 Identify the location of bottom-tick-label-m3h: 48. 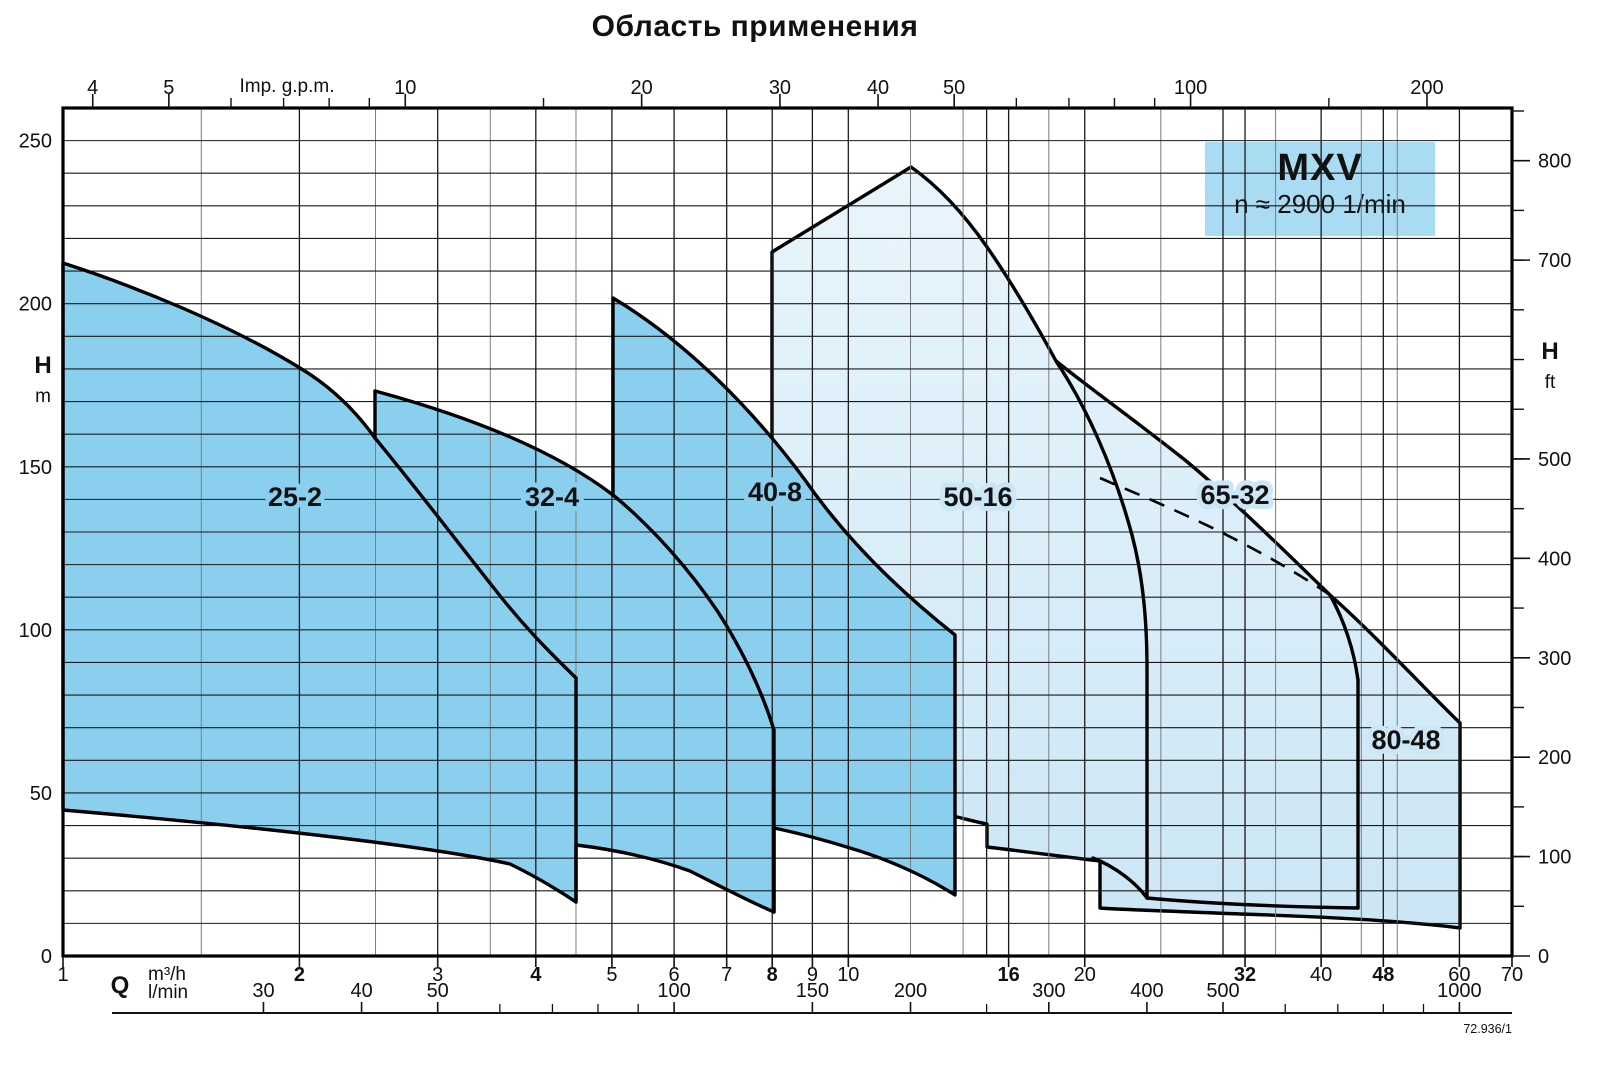
(1383, 975).